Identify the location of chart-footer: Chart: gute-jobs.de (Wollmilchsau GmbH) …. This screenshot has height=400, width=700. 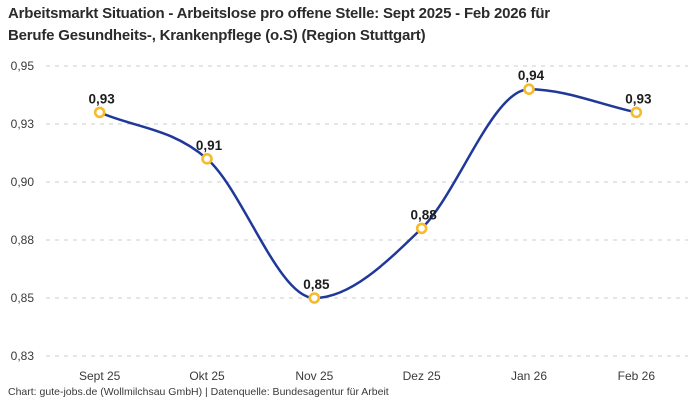
(198, 392).